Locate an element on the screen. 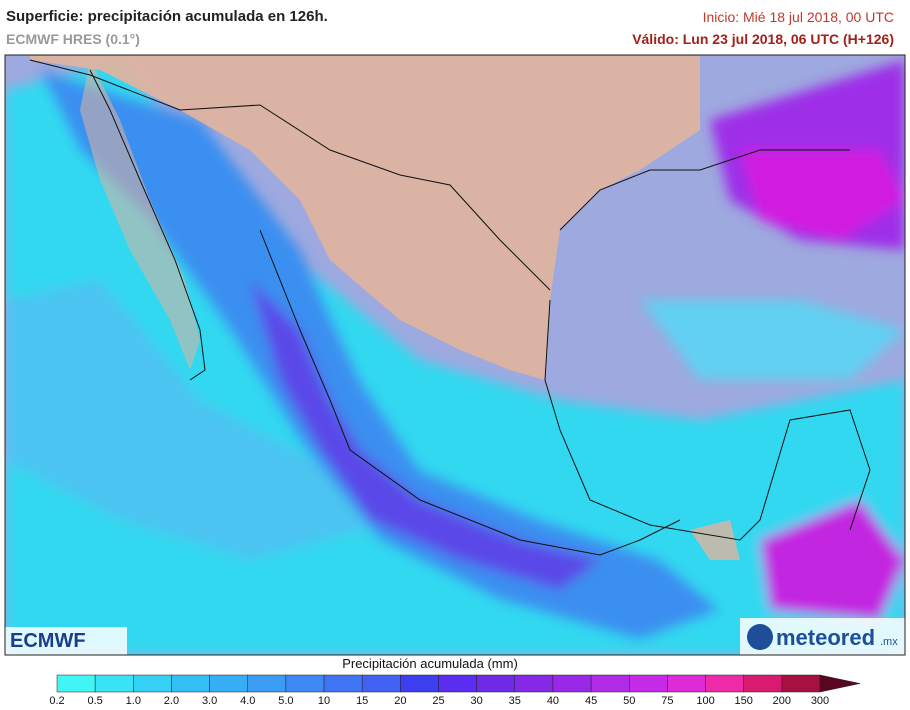 This screenshot has height=710, width=910. legend-title: Precipitación acumulada (mm) is located at coordinates (430, 663).